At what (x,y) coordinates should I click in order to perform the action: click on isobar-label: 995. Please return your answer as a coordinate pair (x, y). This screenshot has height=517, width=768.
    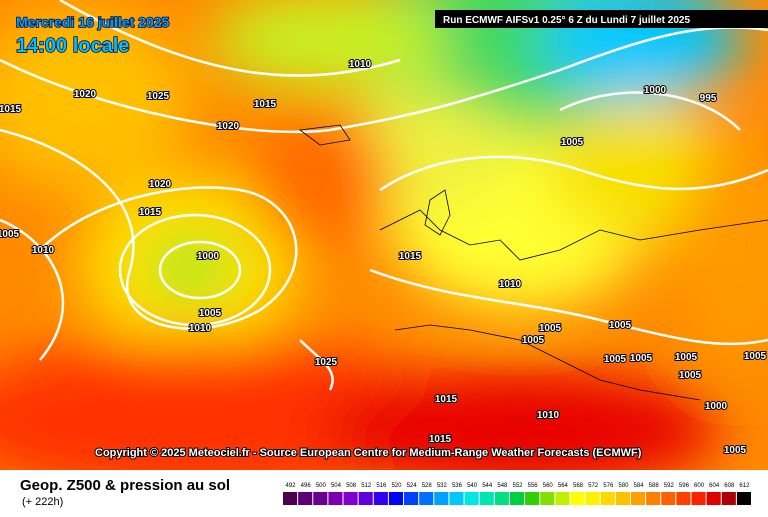
    Looking at the image, I should click on (708, 98).